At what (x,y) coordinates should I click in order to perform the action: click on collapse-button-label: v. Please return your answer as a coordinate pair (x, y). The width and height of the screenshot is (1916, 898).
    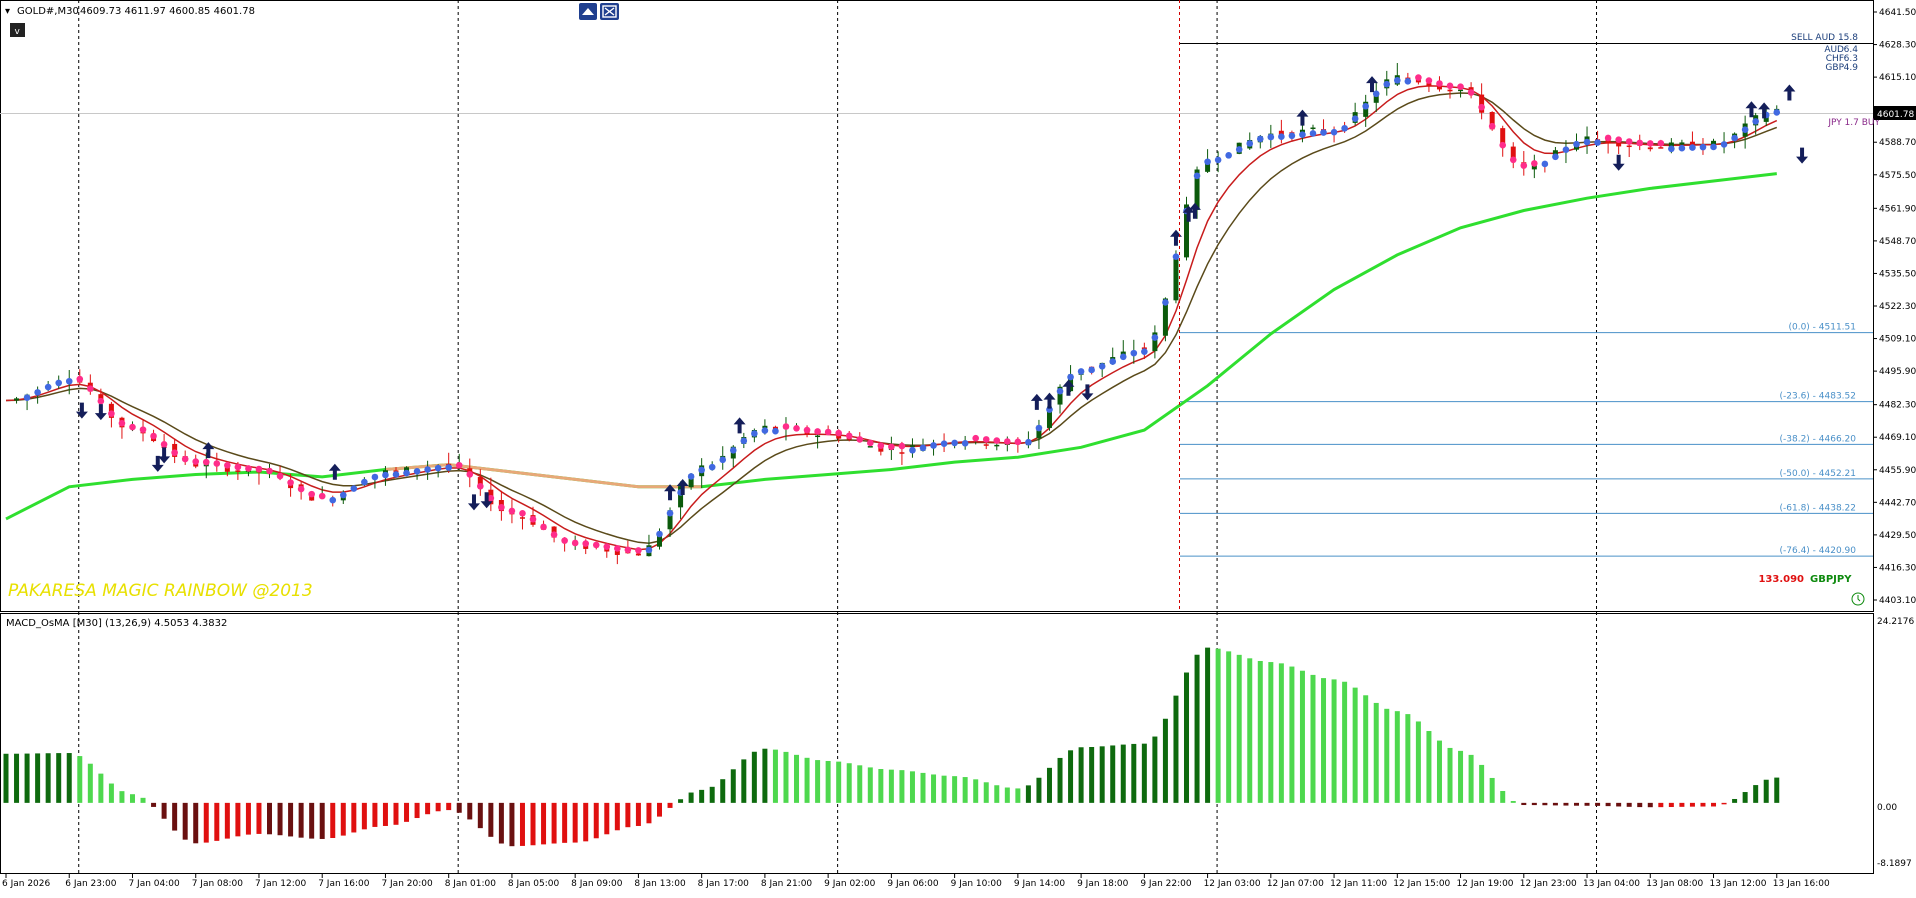
    Looking at the image, I should click on (18, 32).